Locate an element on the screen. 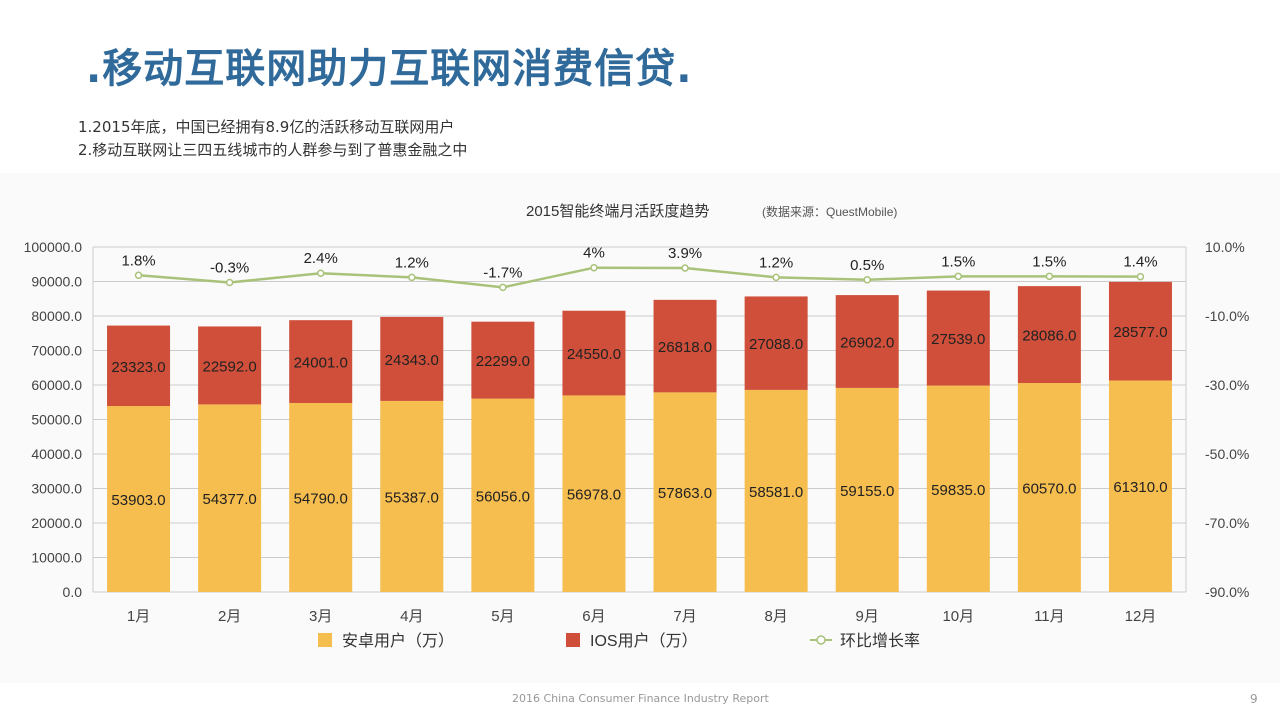 The height and width of the screenshot is (719, 1280). y-left-tick-label: 60000.0 is located at coordinates (56, 385).